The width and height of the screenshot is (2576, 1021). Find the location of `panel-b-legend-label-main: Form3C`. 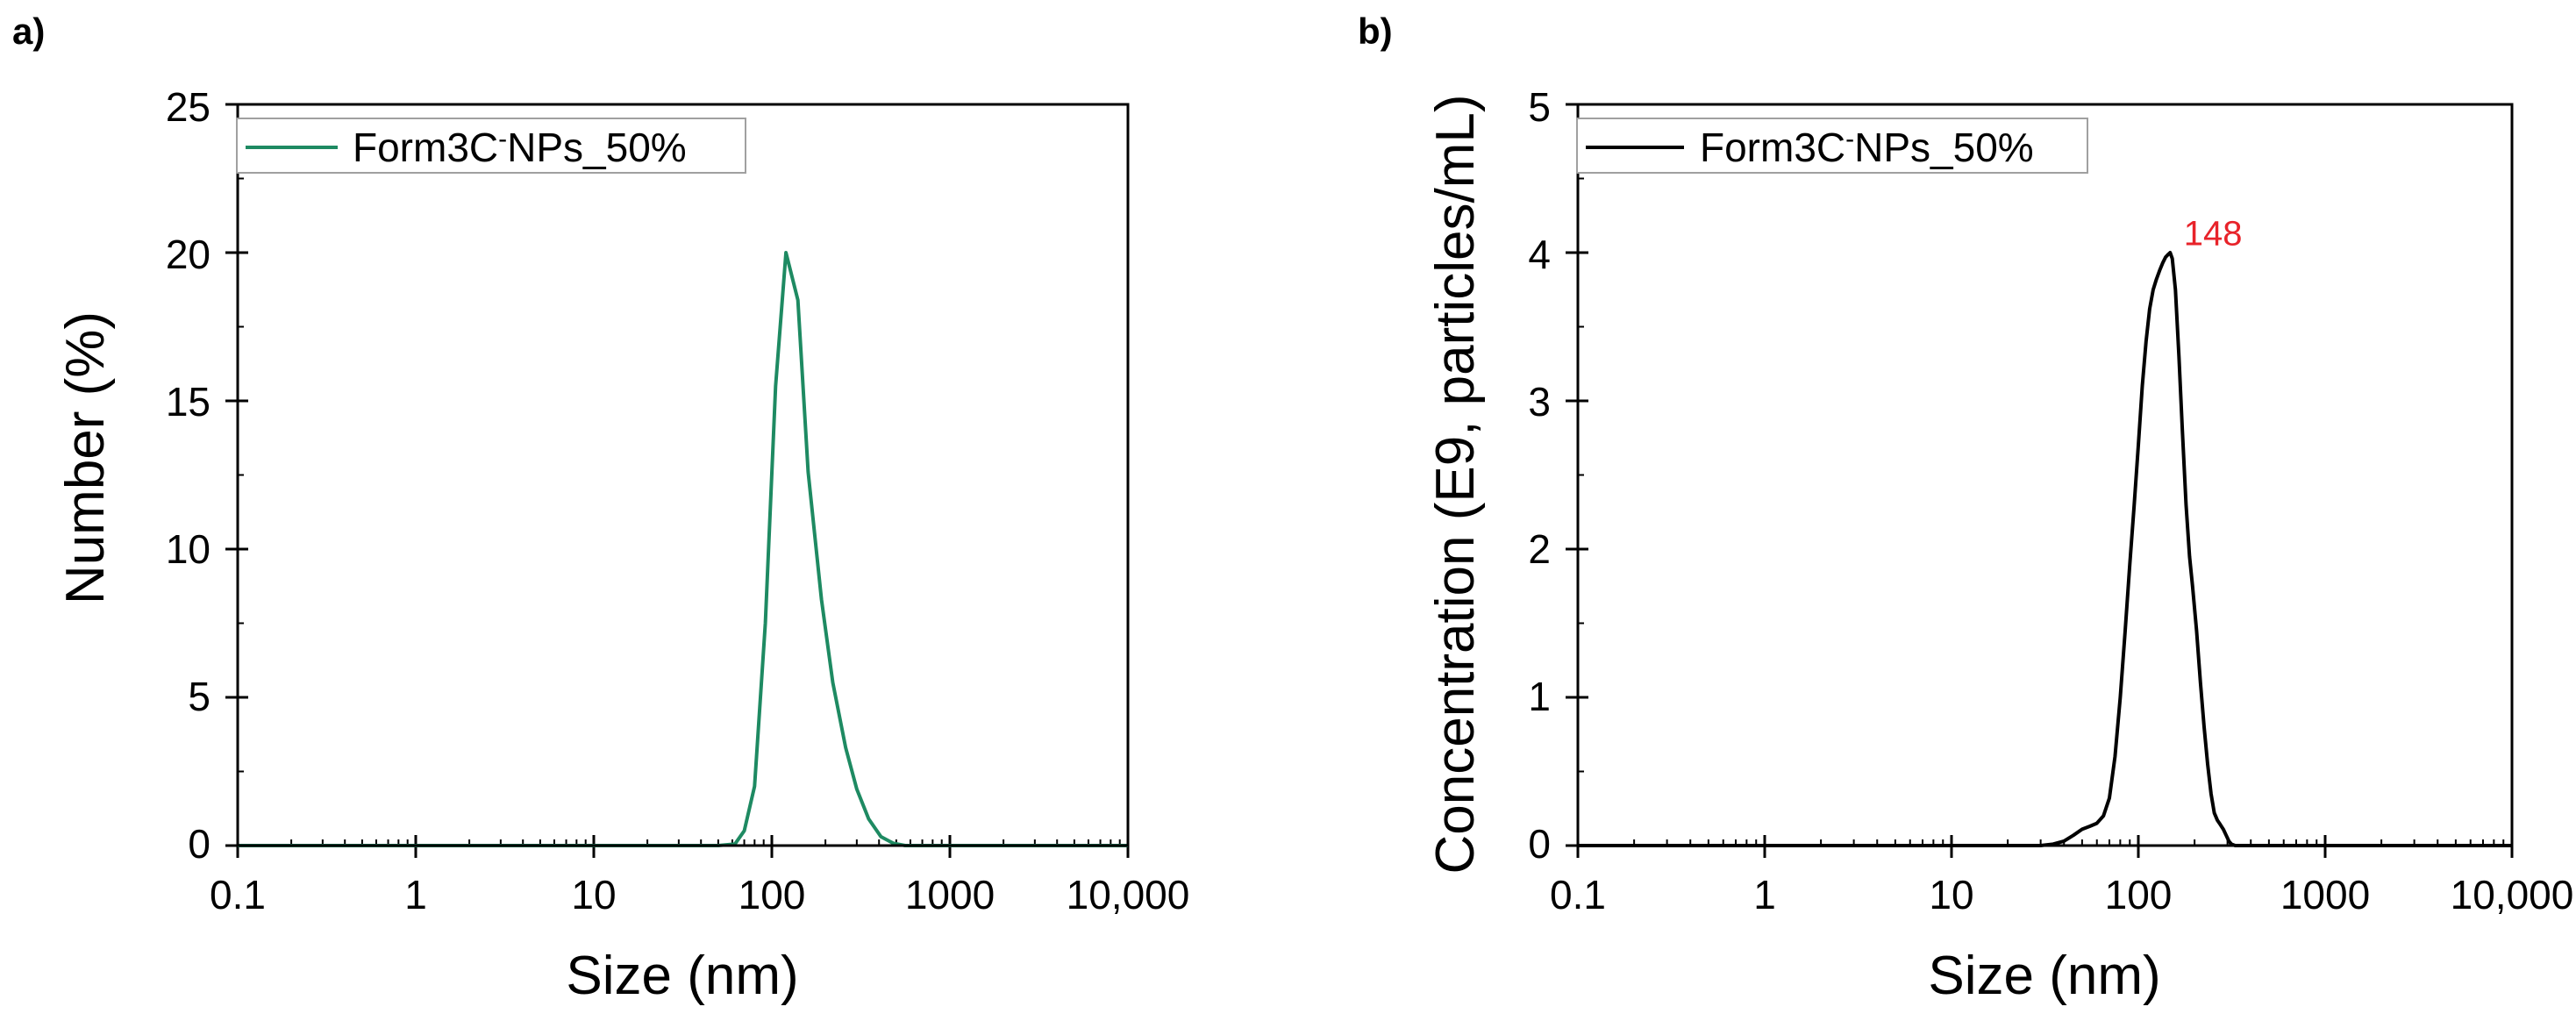

panel-b-legend-label-main: Form3C is located at coordinates (1773, 147).